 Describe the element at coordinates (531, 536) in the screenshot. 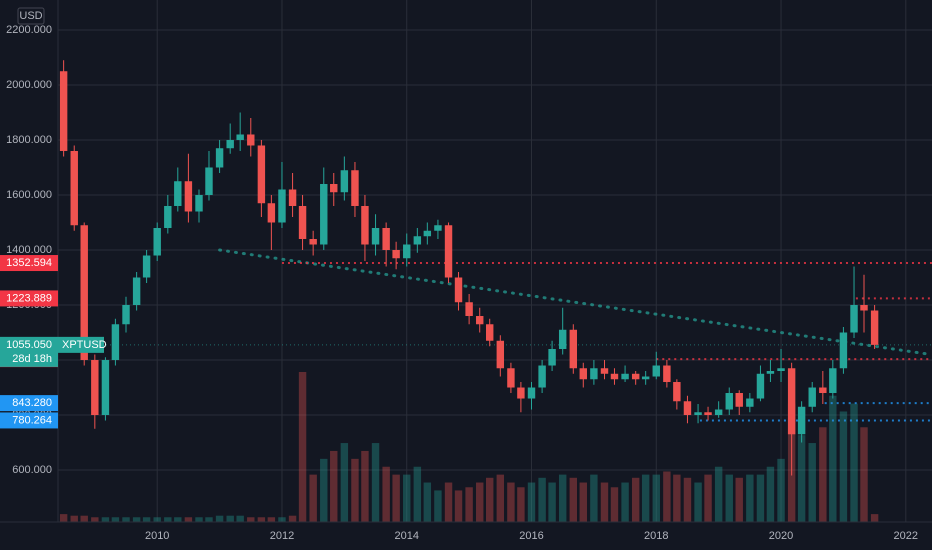

I see `x-tick-label: 2016` at that location.